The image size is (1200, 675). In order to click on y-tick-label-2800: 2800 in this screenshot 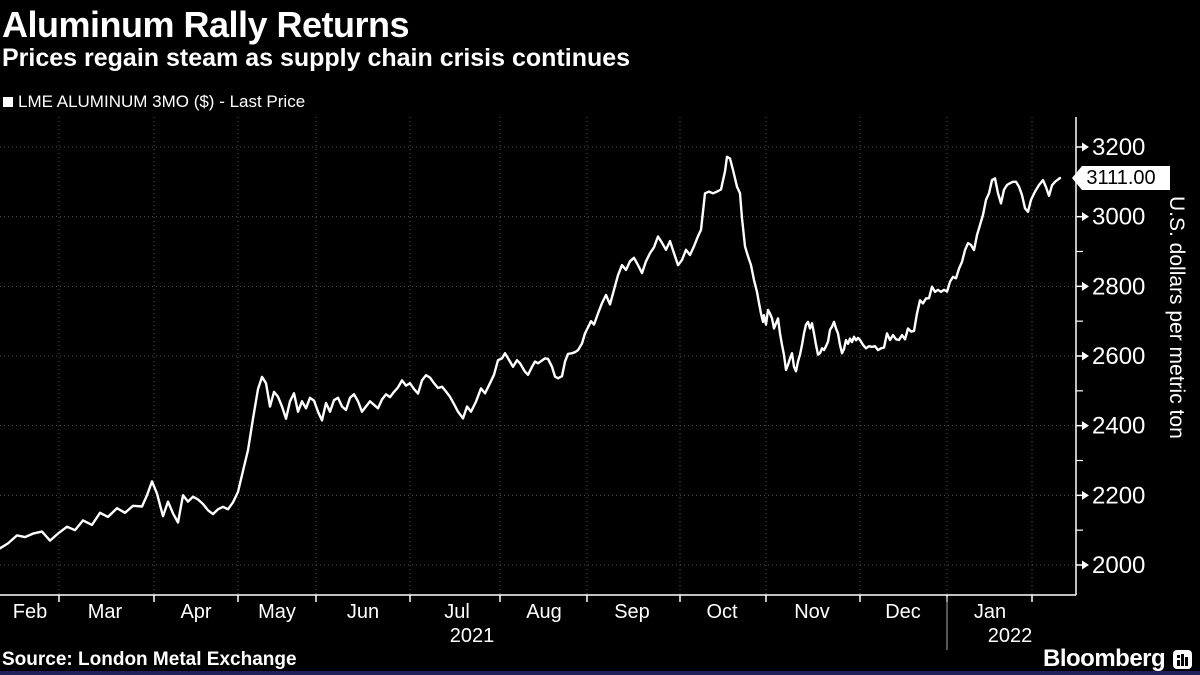, I will do `click(1118, 286)`.